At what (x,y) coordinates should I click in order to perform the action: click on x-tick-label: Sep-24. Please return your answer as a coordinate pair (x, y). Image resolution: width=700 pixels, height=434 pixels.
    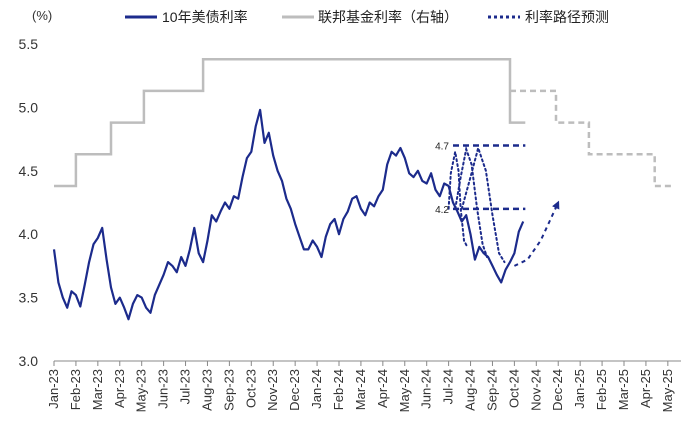
    Looking at the image, I should click on (491, 390).